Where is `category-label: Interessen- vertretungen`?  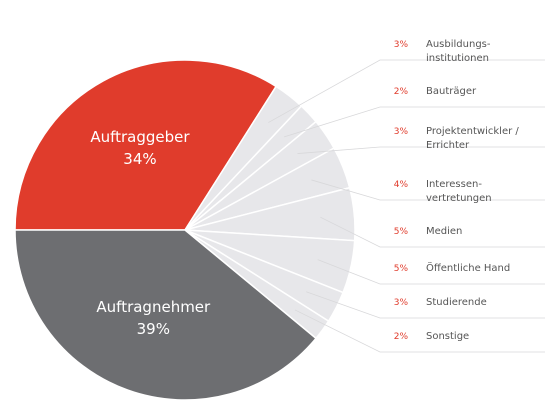
category-label: Interessen- vertretungen is located at coordinates (459, 191).